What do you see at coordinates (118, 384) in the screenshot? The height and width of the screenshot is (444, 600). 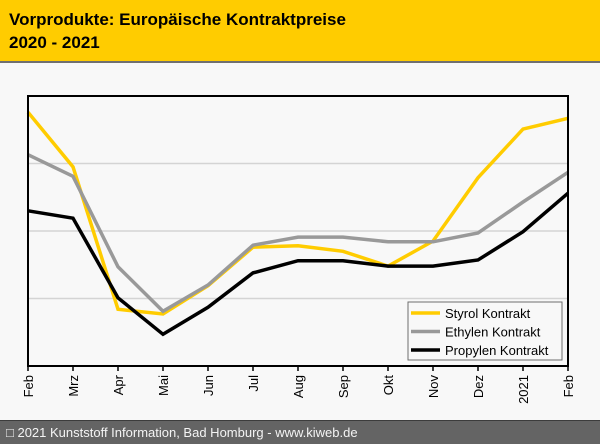 I see `x-tick-label: Apr` at bounding box center [118, 384].